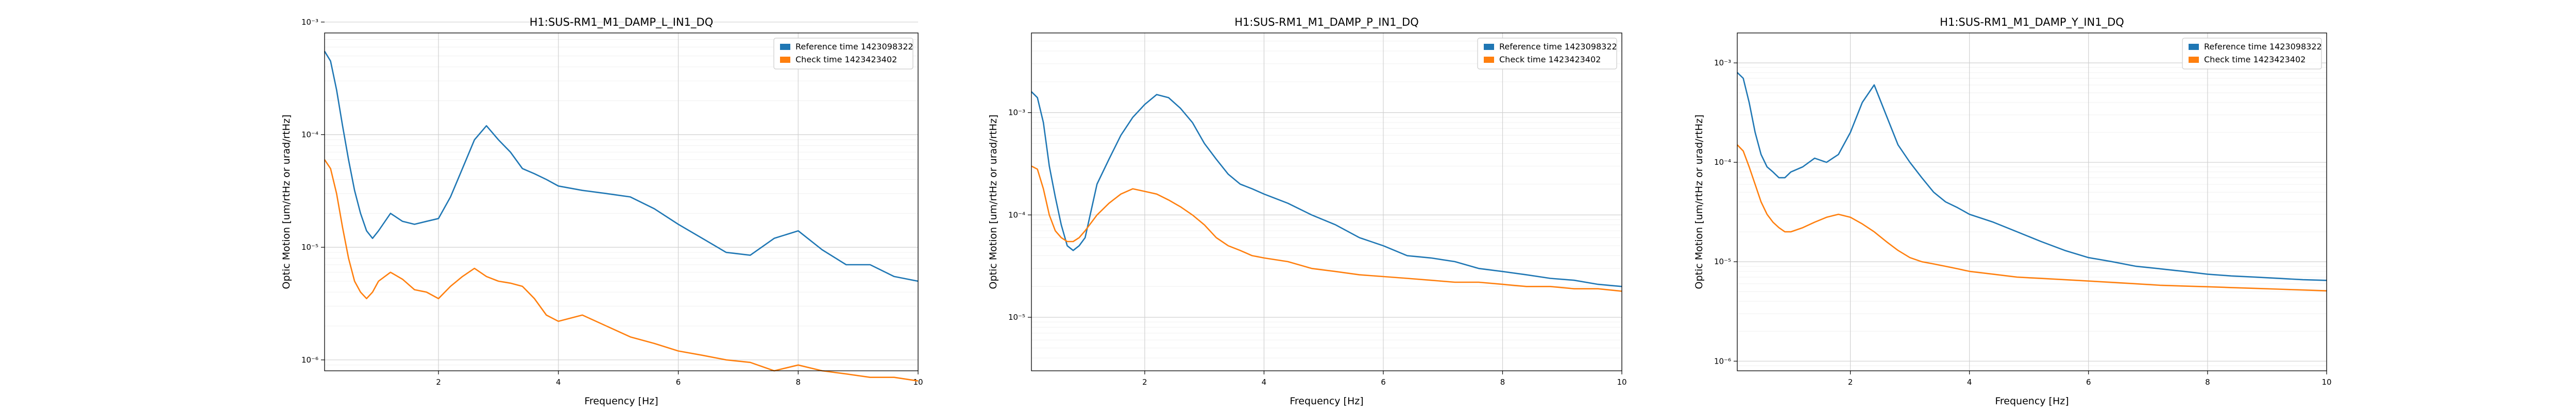 The height and width of the screenshot is (412, 2576). Describe the element at coordinates (622, 22) in the screenshot. I see `chart-title: H1:SUS-RM1_M1_DAMP_L_IN1_DQ` at that location.